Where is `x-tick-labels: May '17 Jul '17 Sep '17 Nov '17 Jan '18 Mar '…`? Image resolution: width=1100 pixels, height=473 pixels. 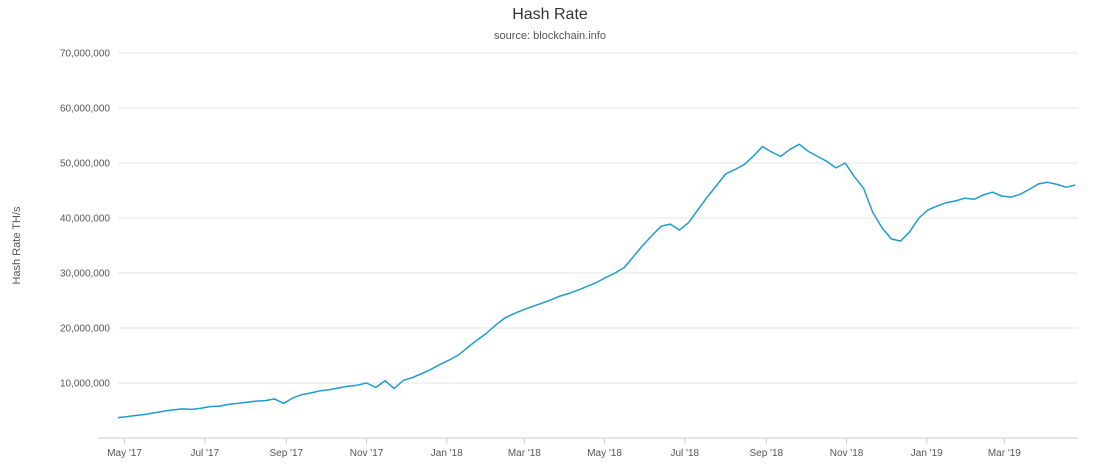 x-tick-labels: May '17 Jul '17 Sep '17 Nov '17 Jan '18 Mar '… is located at coordinates (564, 453).